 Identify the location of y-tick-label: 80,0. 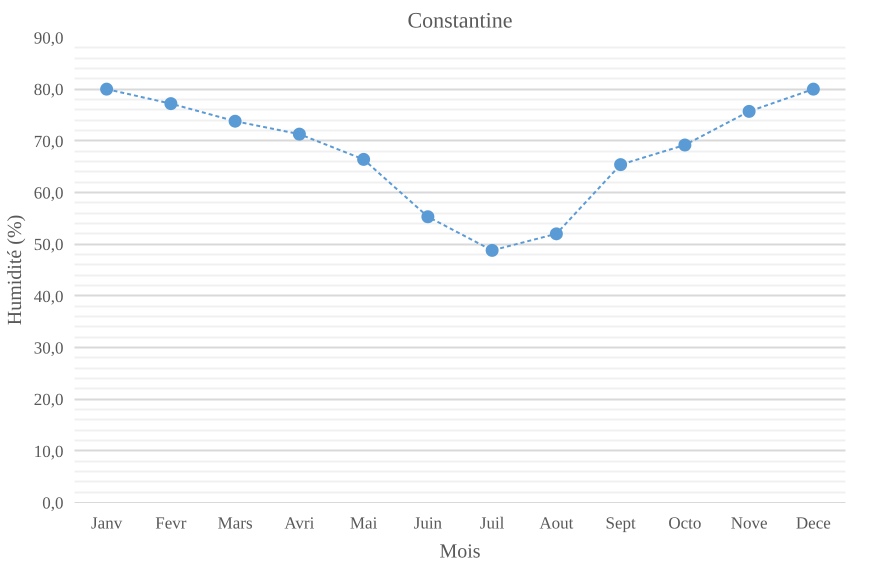
(49, 90).